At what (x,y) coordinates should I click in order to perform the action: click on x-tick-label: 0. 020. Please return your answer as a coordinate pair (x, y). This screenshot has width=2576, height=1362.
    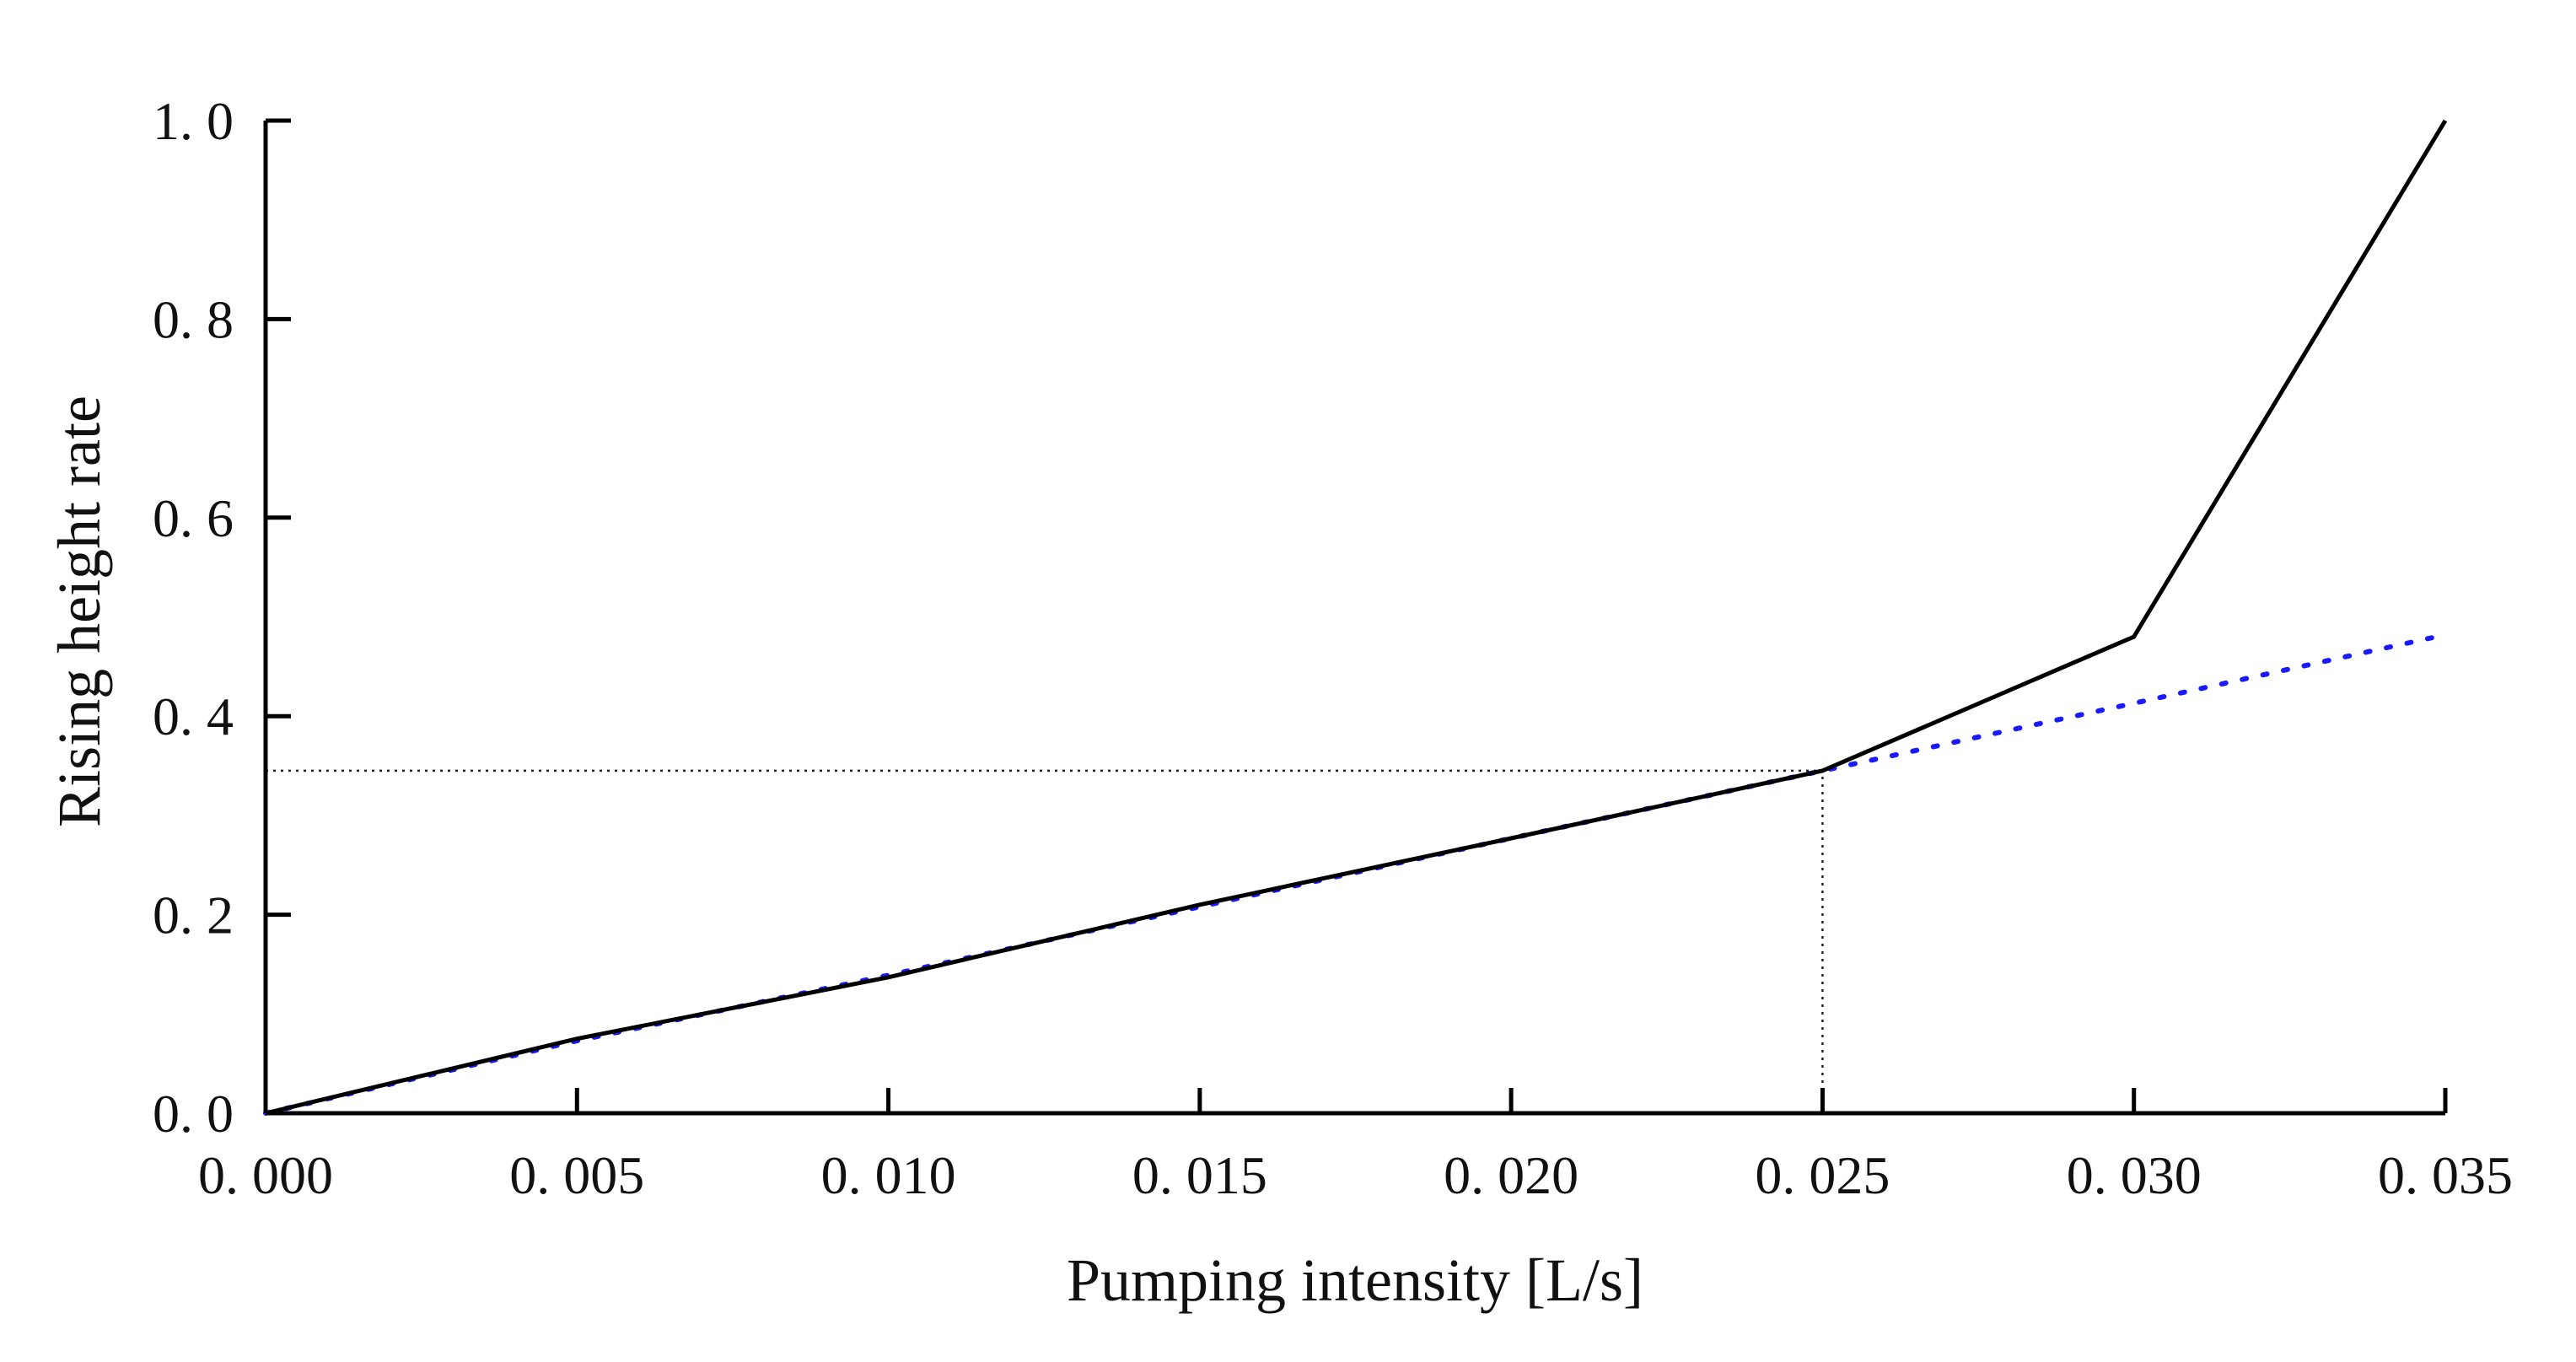
    Looking at the image, I should click on (1511, 1175).